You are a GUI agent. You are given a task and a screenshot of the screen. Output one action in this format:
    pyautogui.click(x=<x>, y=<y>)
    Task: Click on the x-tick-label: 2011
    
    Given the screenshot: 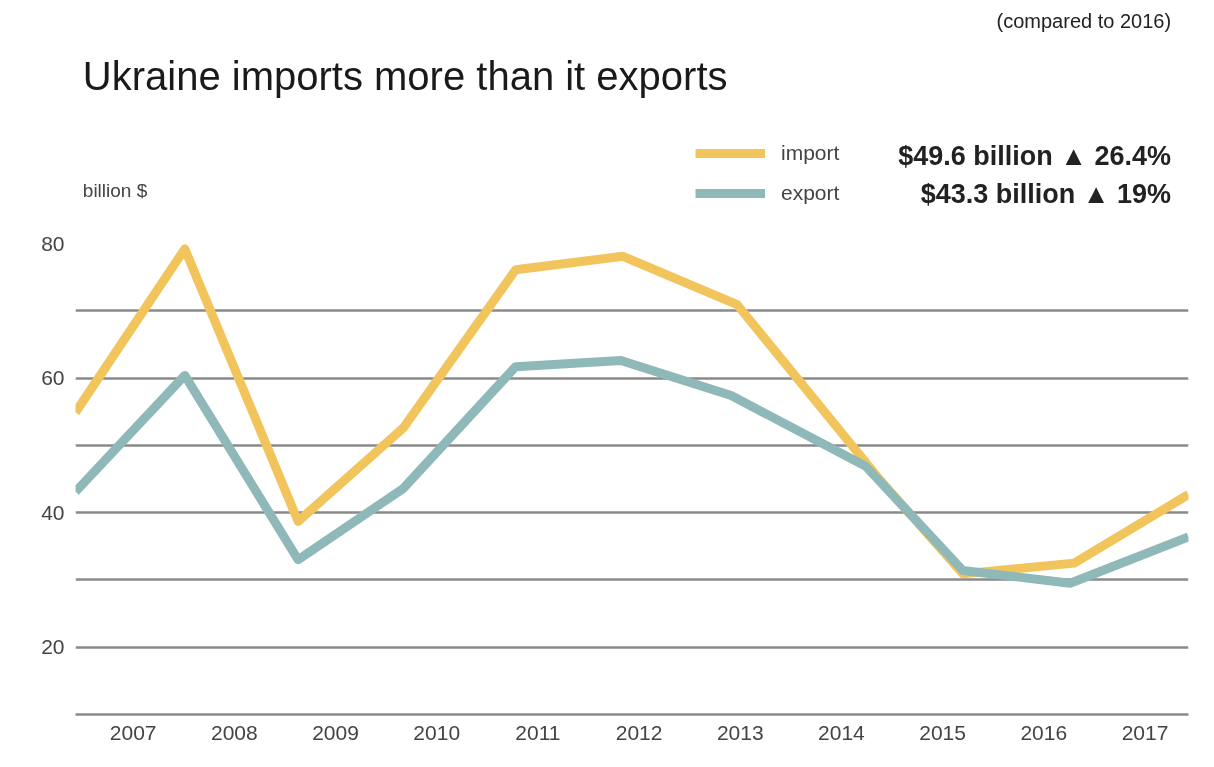 What is the action you would take?
    pyautogui.click(x=538, y=732)
    